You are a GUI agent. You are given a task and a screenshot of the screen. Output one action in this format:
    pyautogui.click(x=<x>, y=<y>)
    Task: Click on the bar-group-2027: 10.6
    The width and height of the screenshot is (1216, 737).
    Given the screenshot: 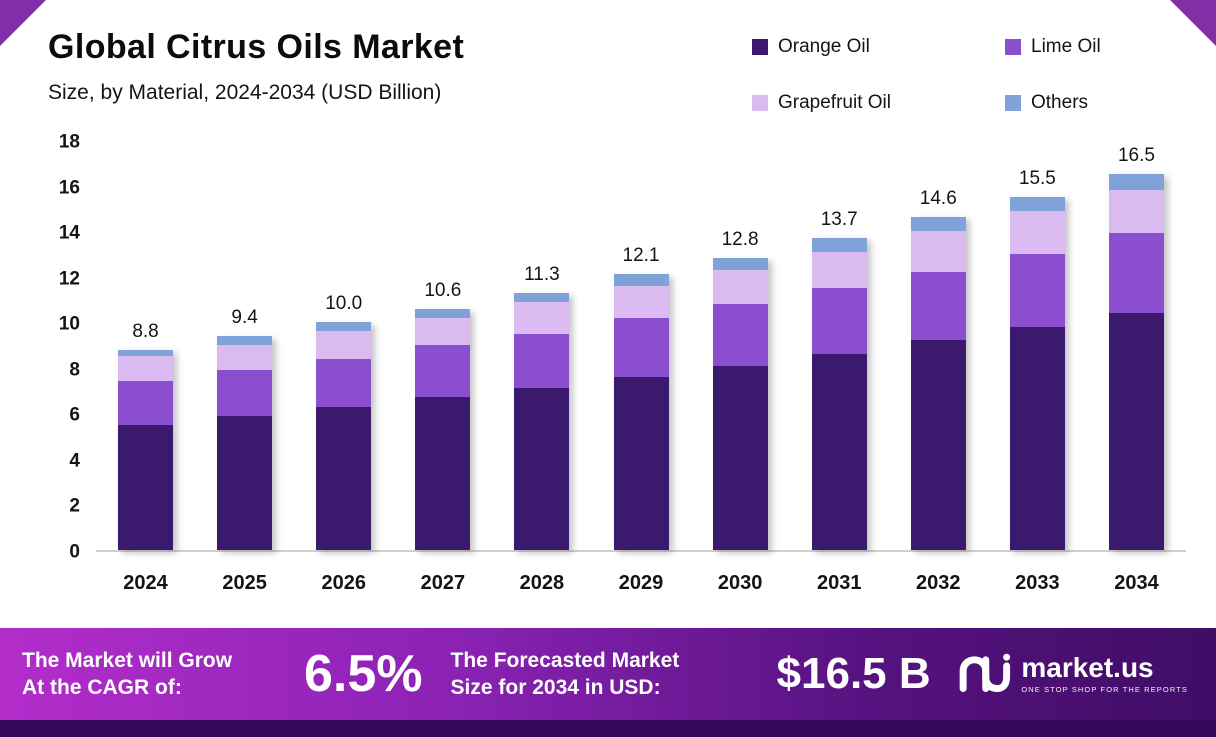 What is the action you would take?
    pyautogui.click(x=442, y=346)
    